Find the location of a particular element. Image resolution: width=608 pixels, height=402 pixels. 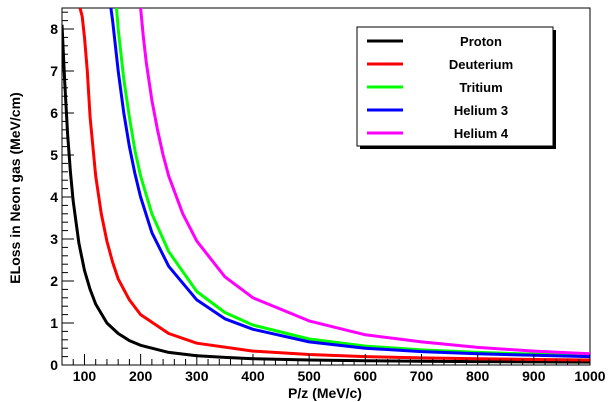

y-tick-label: 5 is located at coordinates (54, 155).